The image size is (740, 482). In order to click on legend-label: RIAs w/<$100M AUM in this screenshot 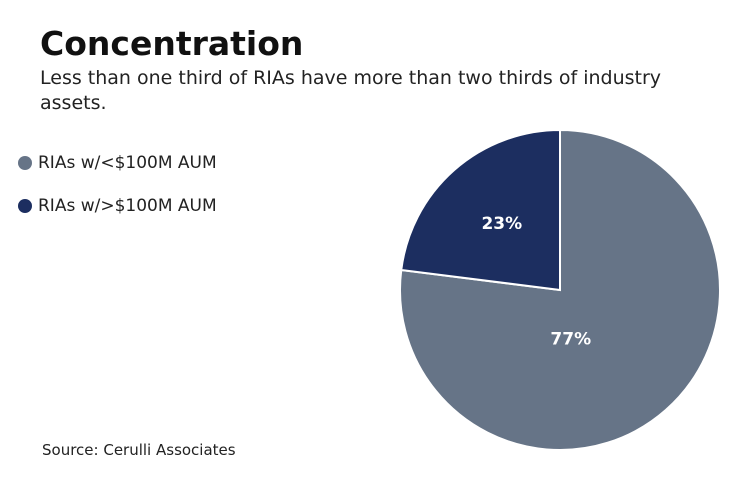, I will do `click(127, 163)`.